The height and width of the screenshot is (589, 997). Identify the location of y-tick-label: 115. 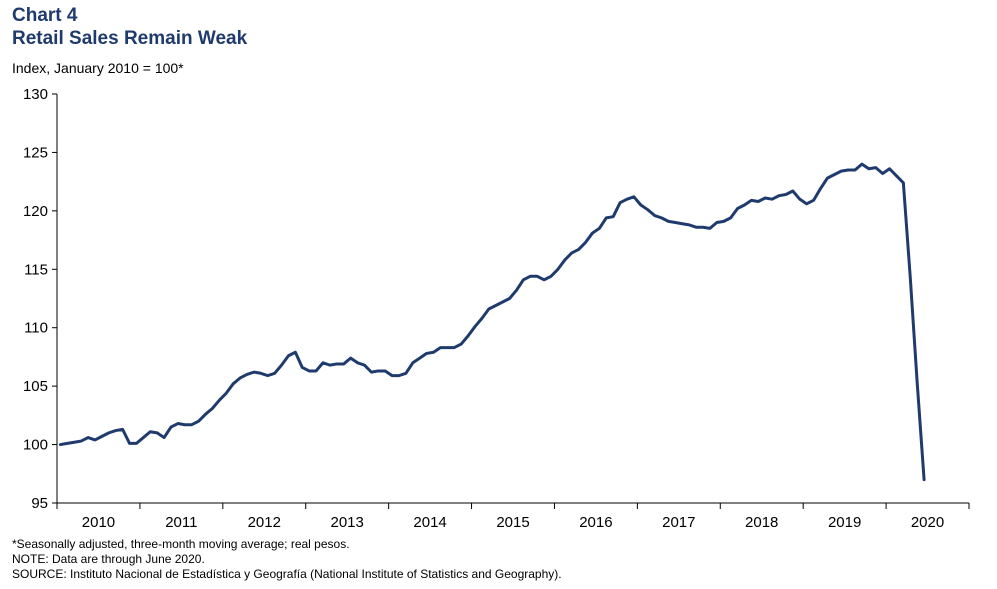
(36, 269).